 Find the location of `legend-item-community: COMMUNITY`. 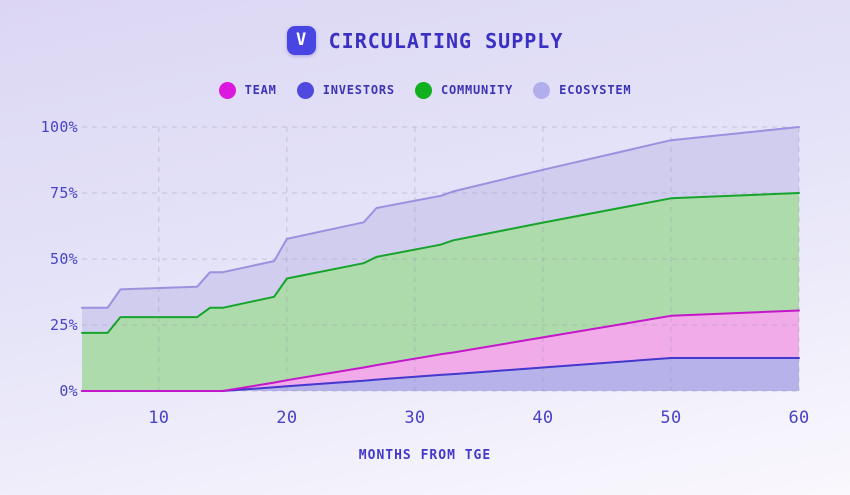

legend-item-community: COMMUNITY is located at coordinates (464, 90).